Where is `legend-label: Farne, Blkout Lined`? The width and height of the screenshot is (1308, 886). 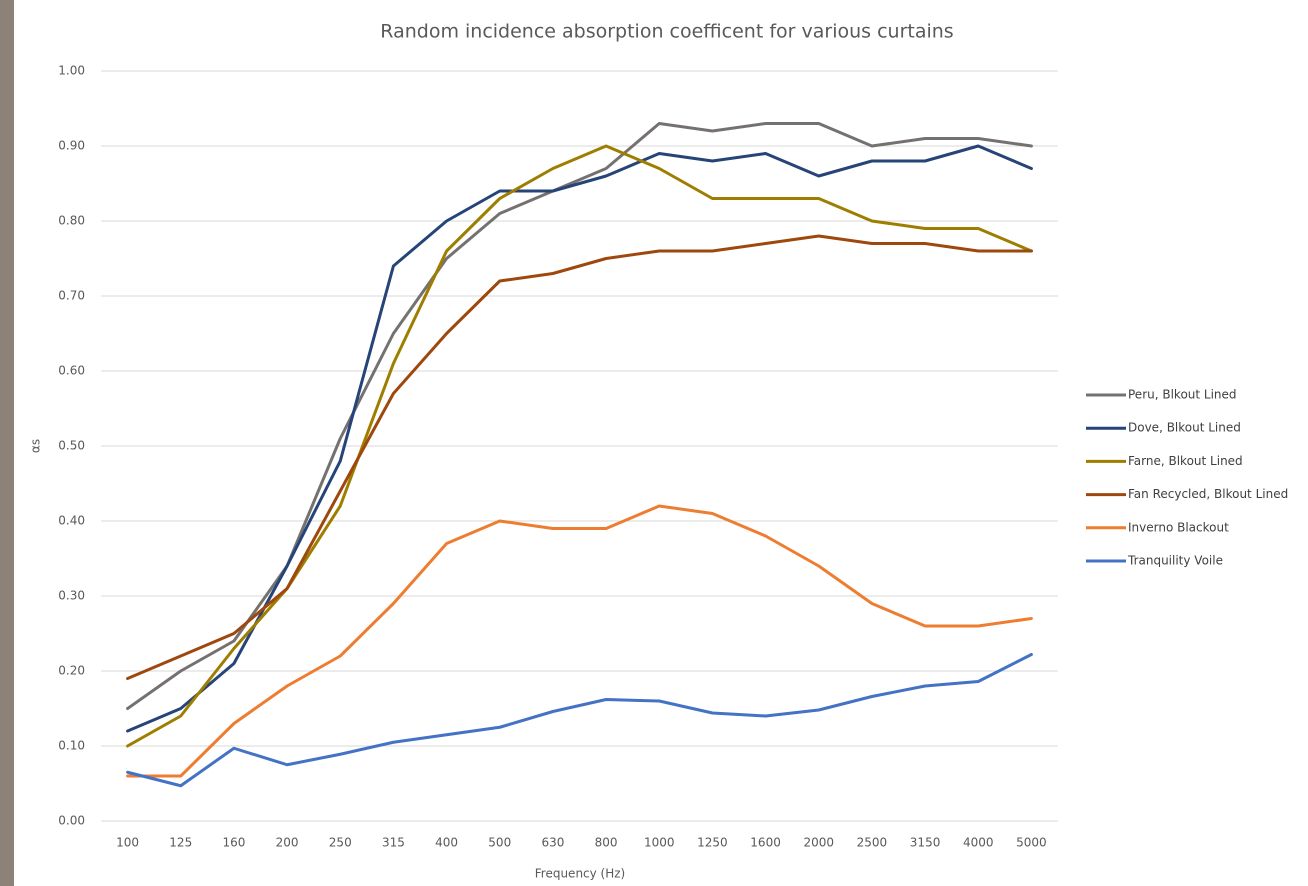
legend-label: Farne, Blkout Lined is located at coordinates (1185, 461).